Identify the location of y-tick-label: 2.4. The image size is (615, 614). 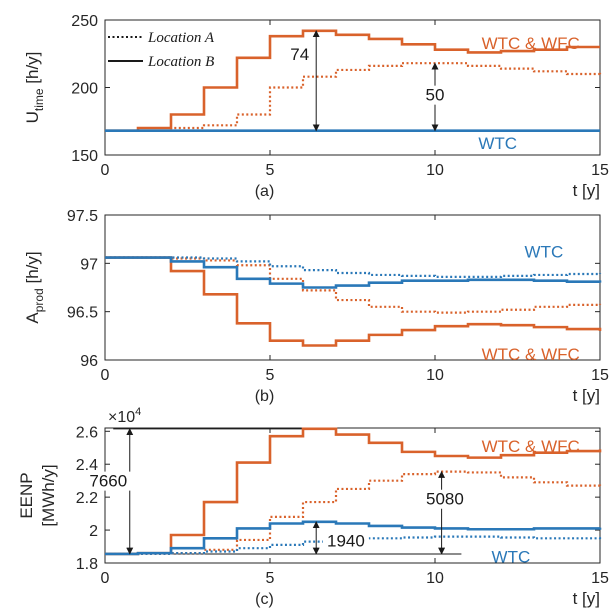
(87, 465).